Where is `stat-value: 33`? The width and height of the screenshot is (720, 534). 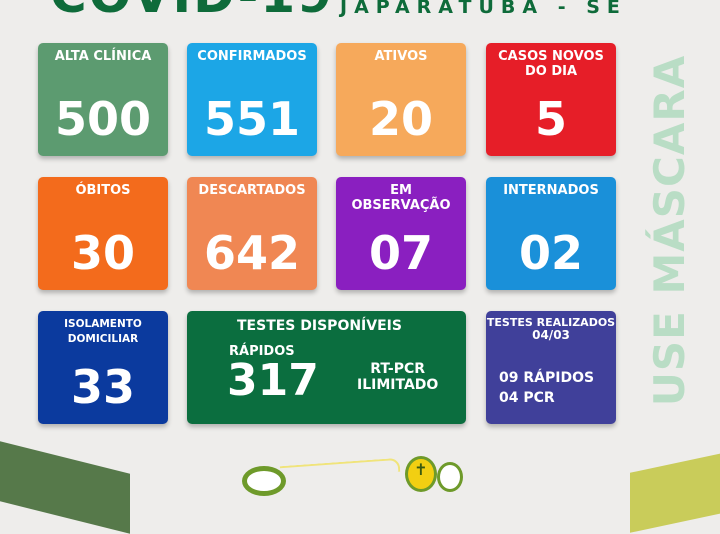 stat-value: 33 is located at coordinates (102, 387).